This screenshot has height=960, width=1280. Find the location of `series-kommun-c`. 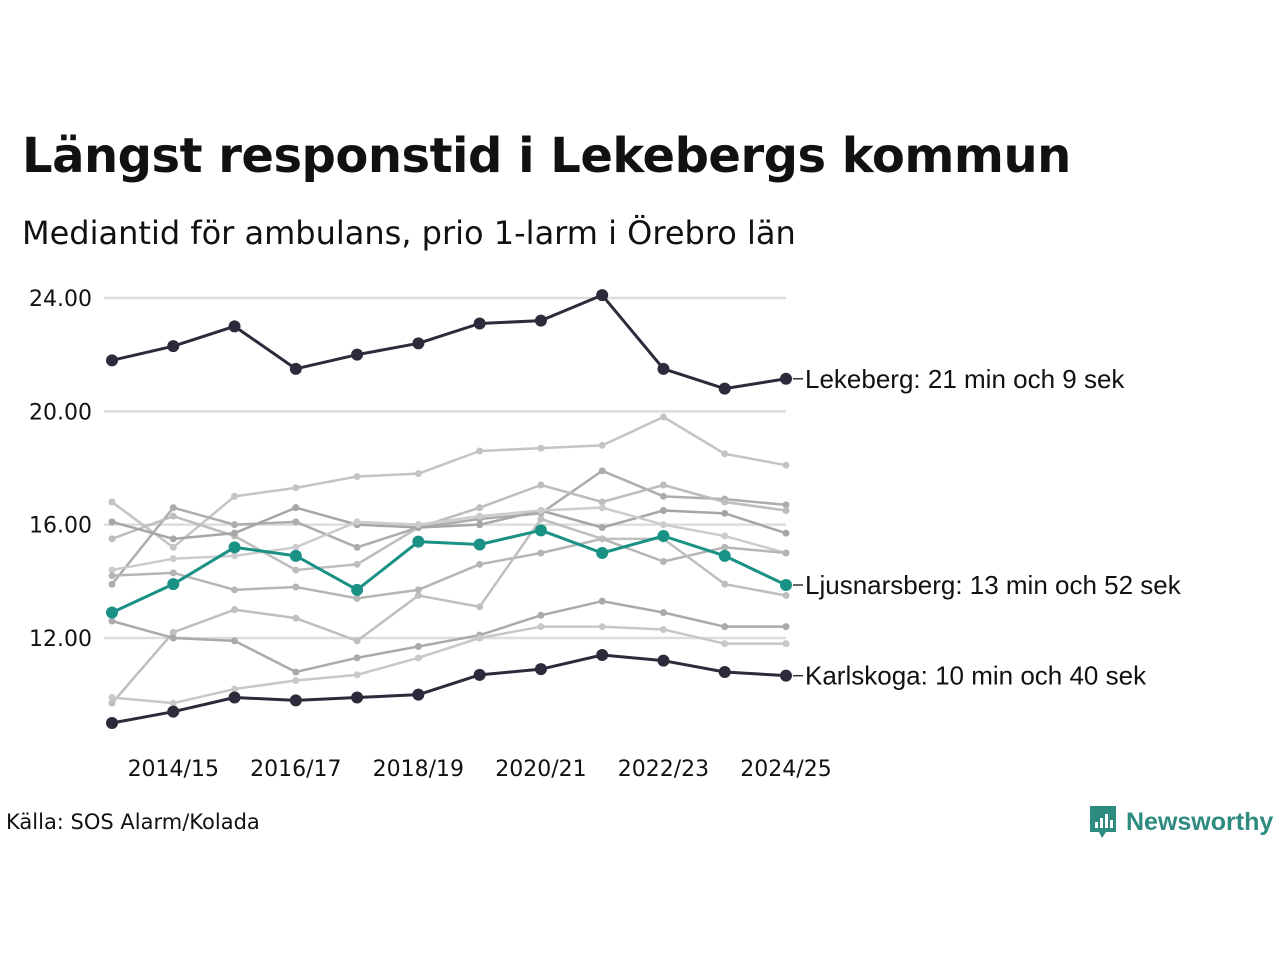

series-kommun-c is located at coordinates (449, 527).